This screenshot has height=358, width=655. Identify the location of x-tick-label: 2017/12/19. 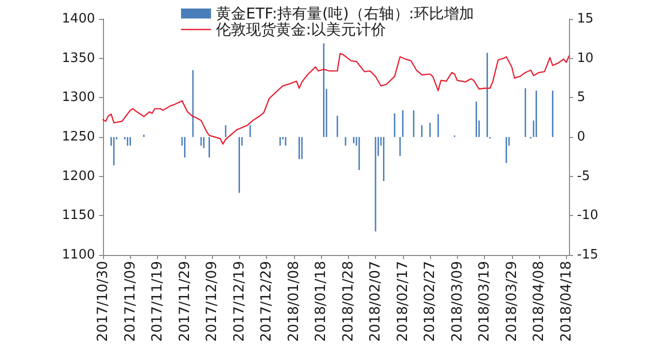
(239, 301).